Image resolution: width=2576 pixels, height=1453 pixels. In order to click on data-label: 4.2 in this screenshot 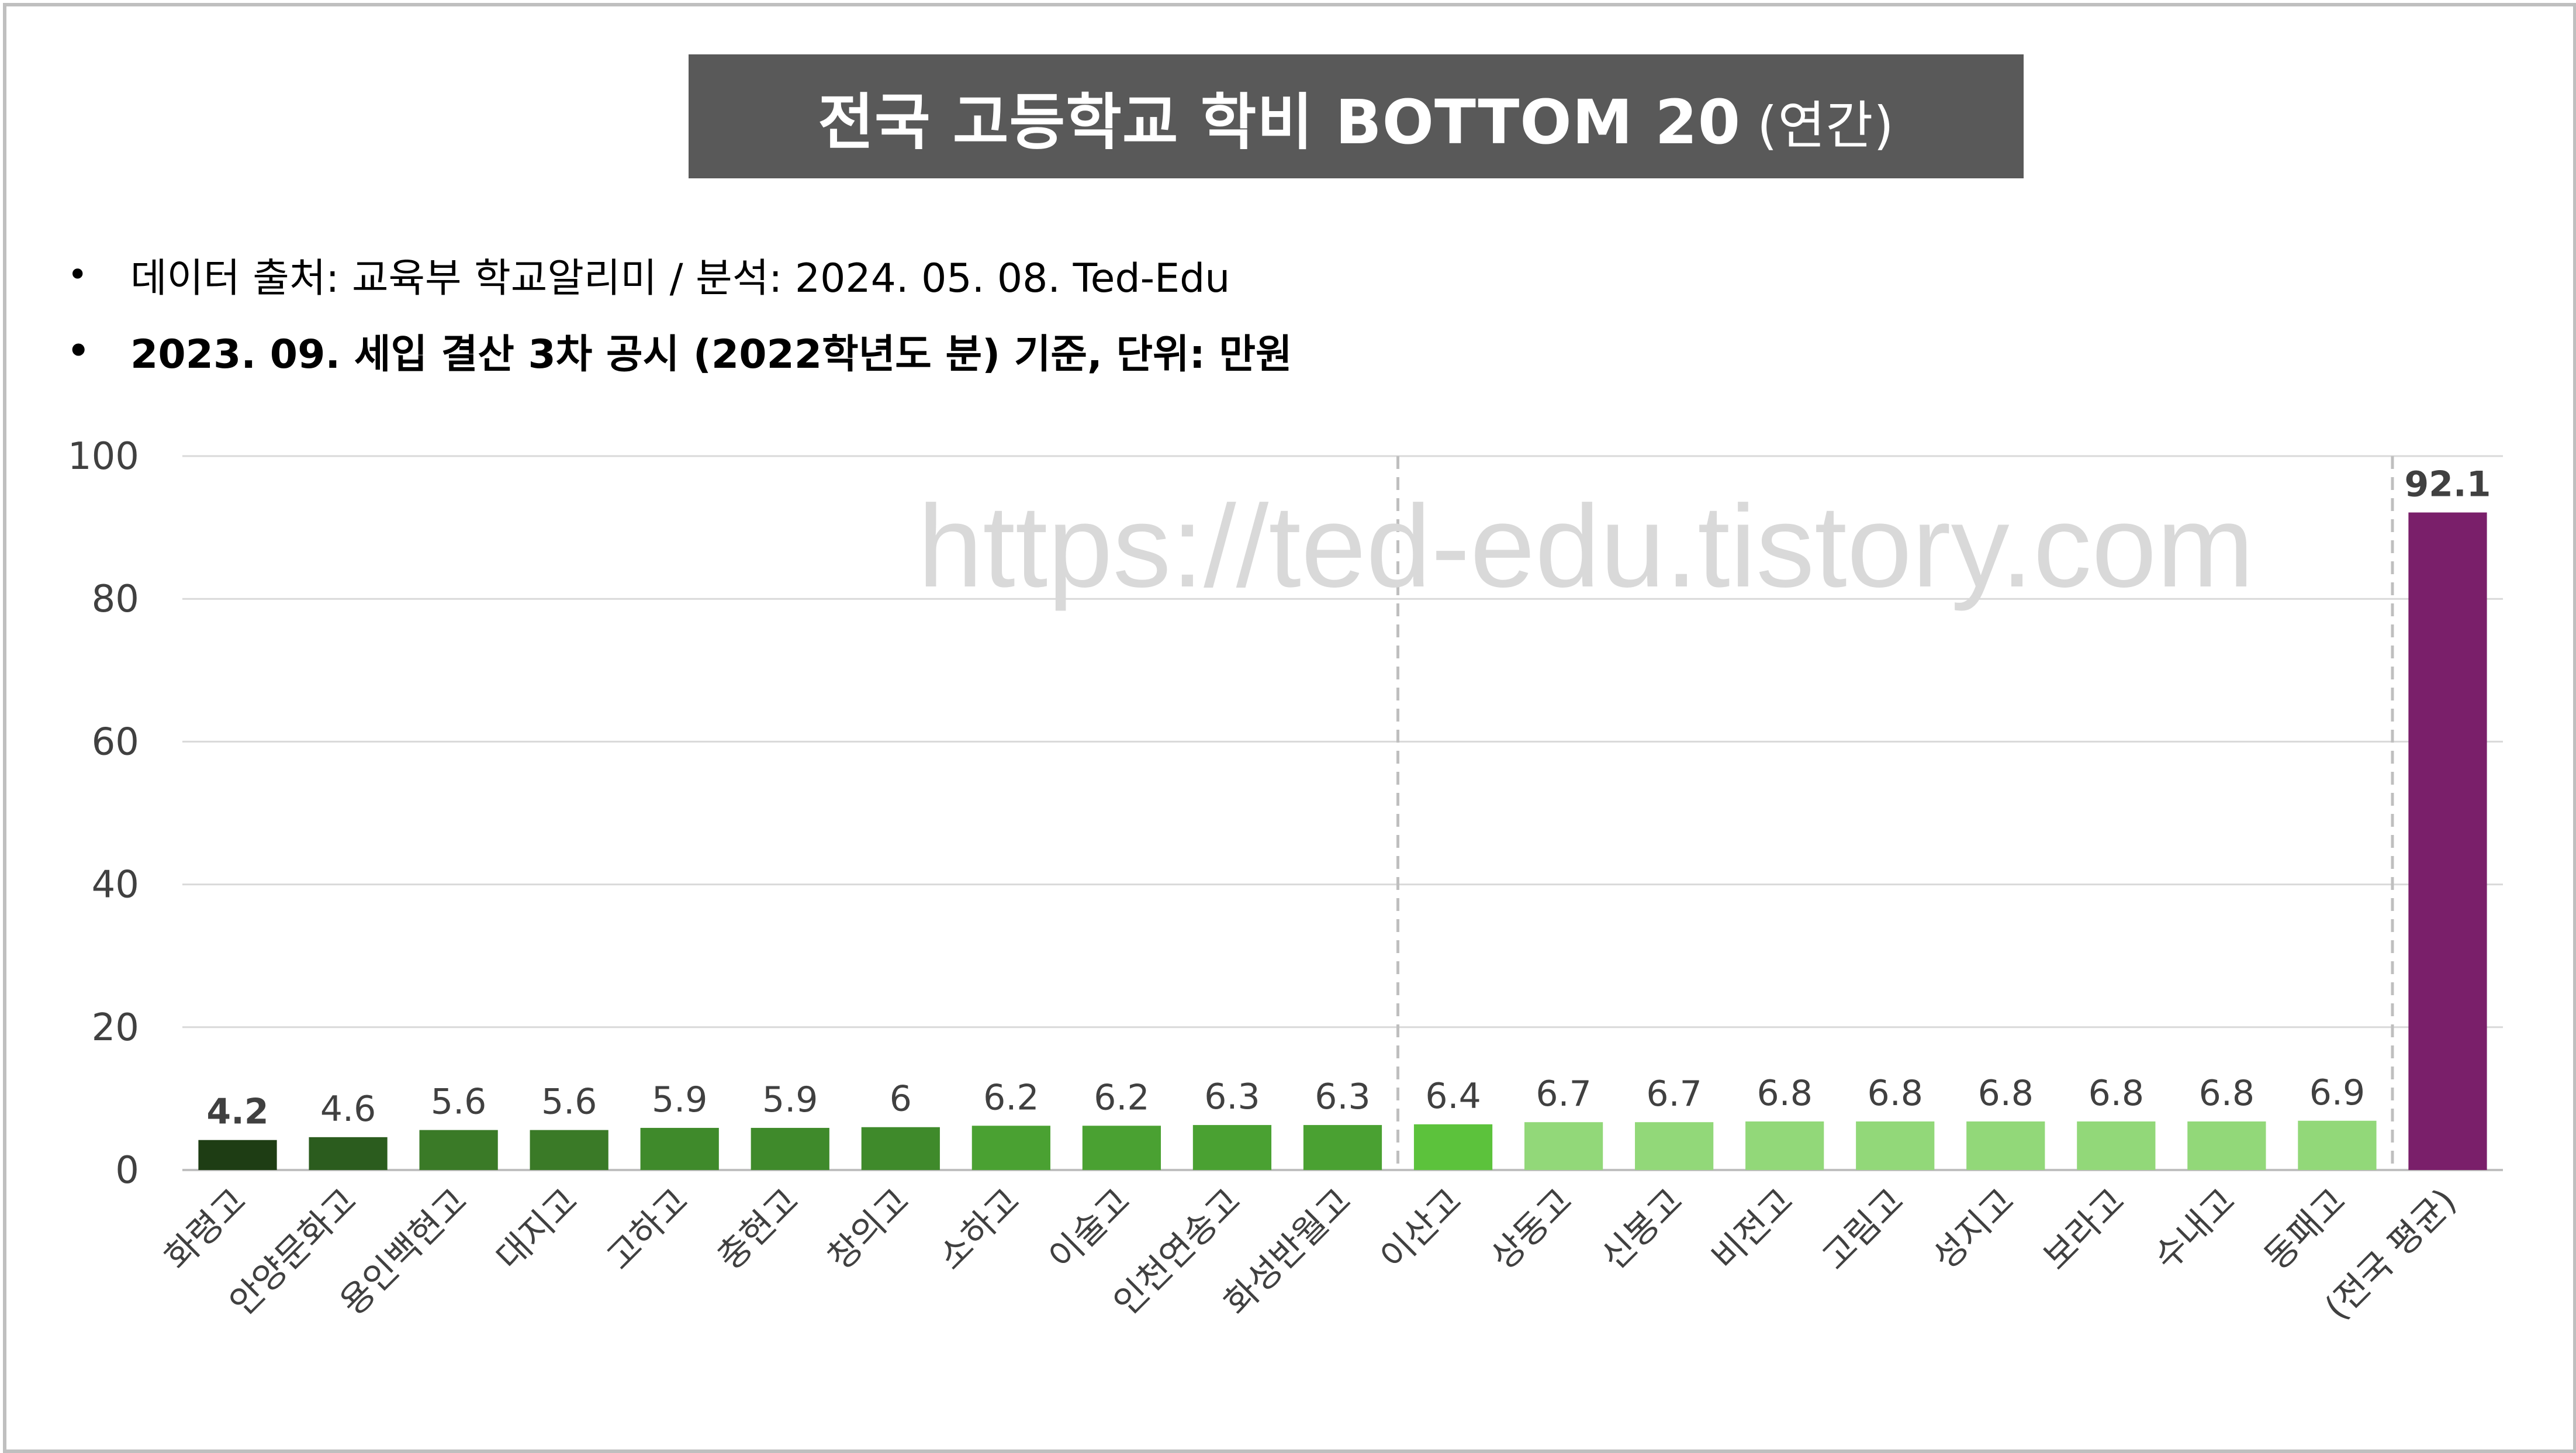, I will do `click(237, 1112)`.